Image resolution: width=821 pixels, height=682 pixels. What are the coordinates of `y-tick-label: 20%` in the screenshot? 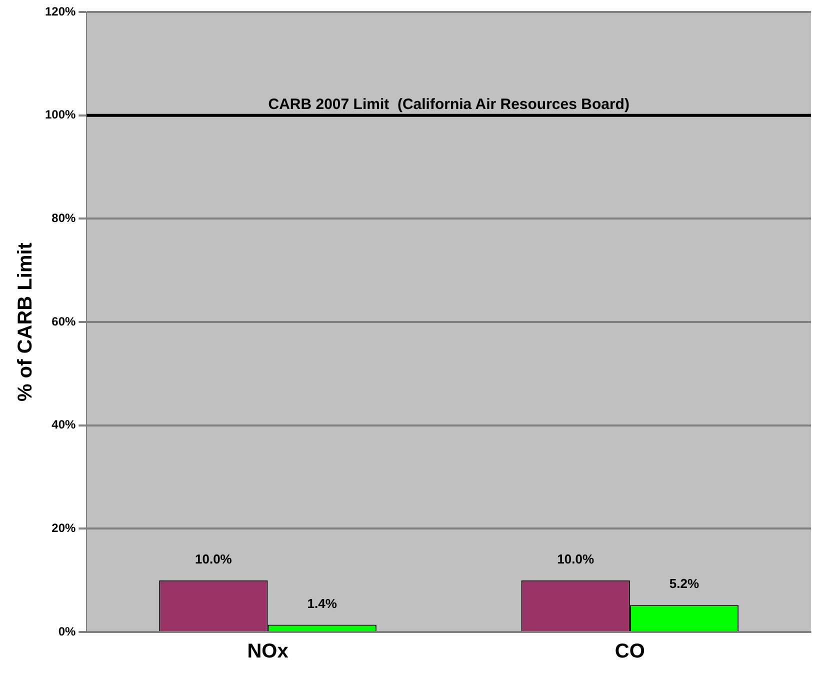 It's located at (64, 527).